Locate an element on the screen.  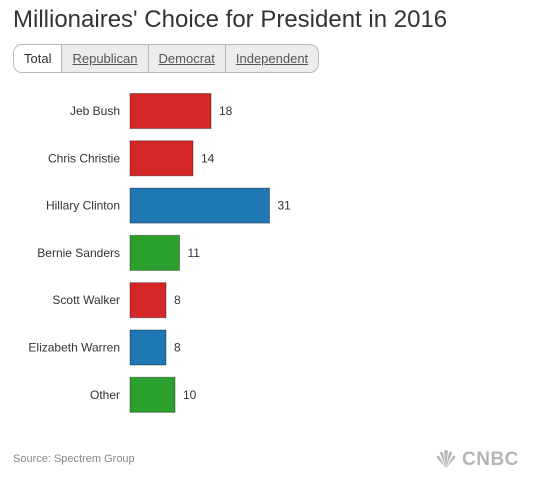
tab-independent: Independent is located at coordinates (271, 58).